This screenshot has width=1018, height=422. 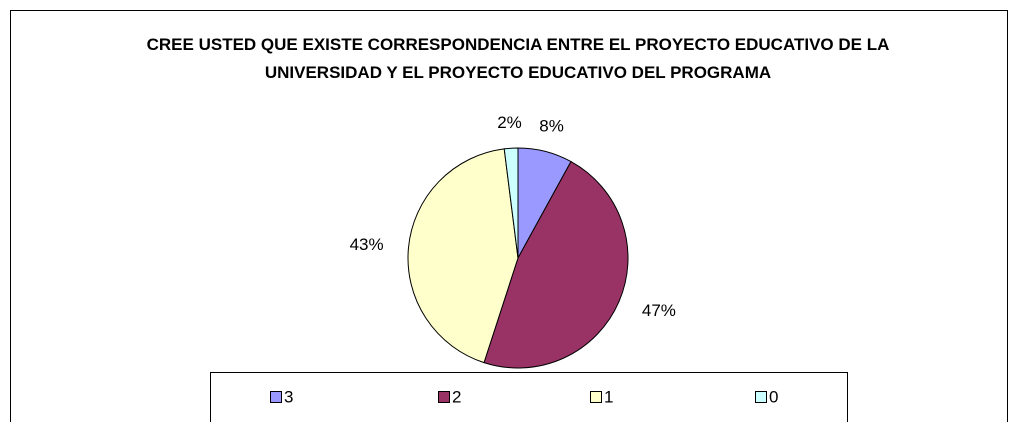 What do you see at coordinates (529, 397) in the screenshot?
I see `legend-box` at bounding box center [529, 397].